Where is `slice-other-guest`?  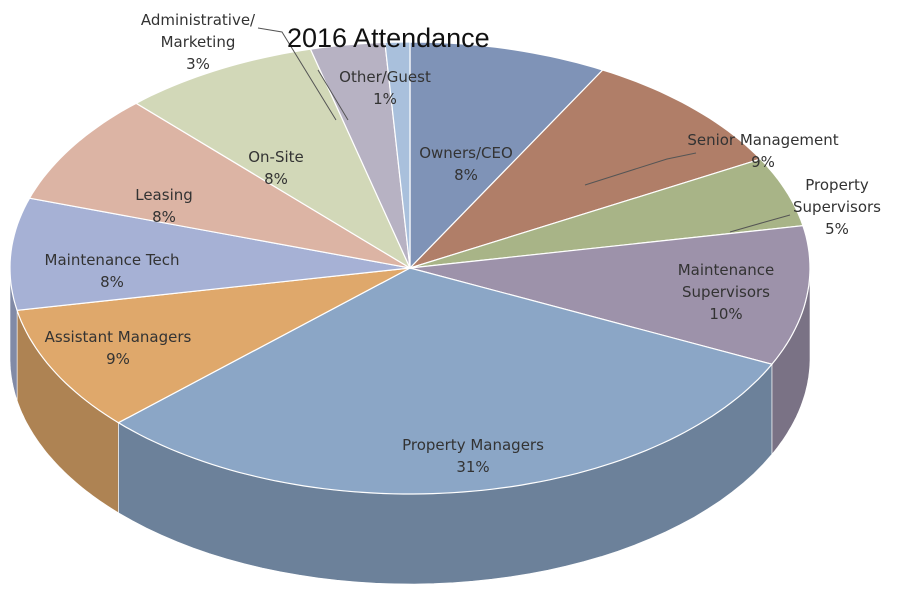
slice-other-guest is located at coordinates (397, 155).